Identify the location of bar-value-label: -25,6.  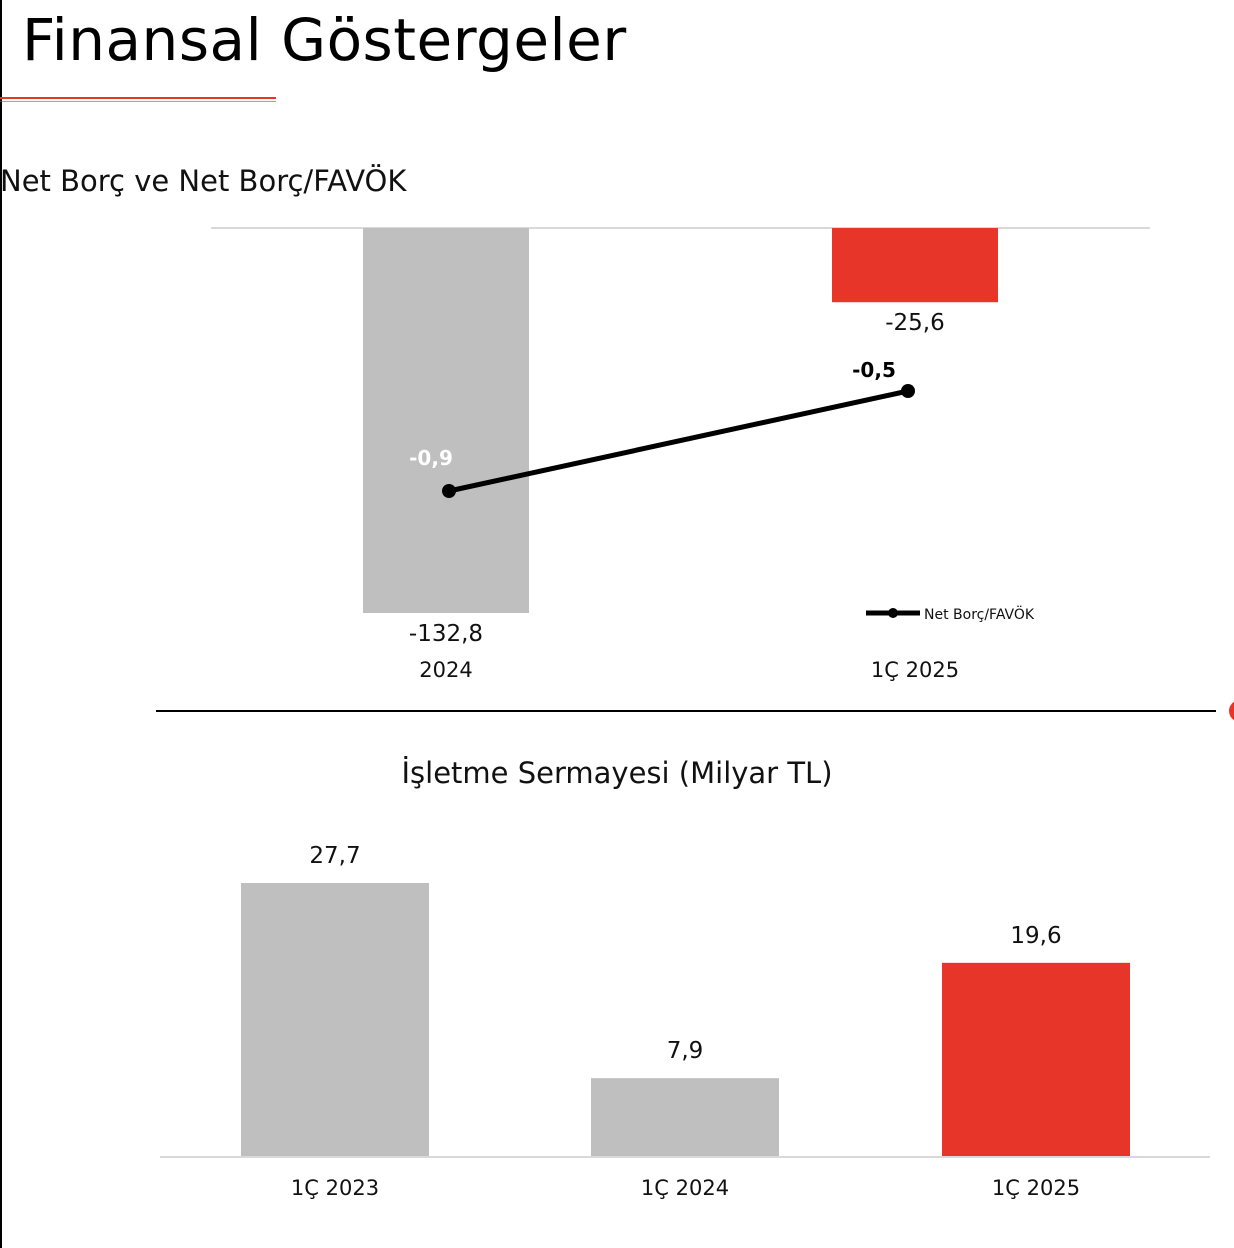
(915, 323).